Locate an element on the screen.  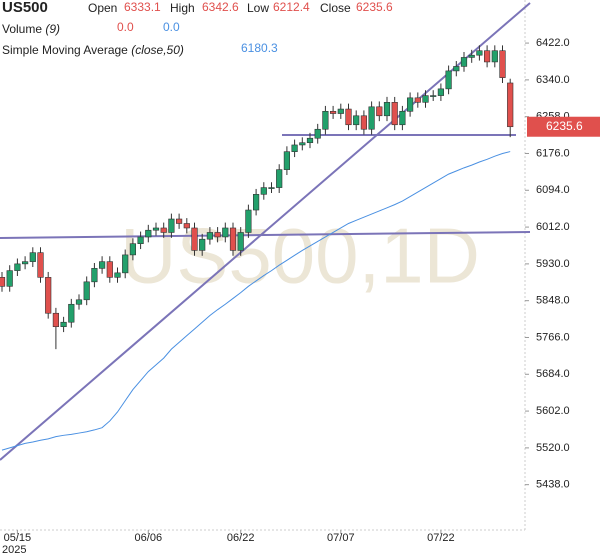
symbol: US500 is located at coordinates (25, 8).